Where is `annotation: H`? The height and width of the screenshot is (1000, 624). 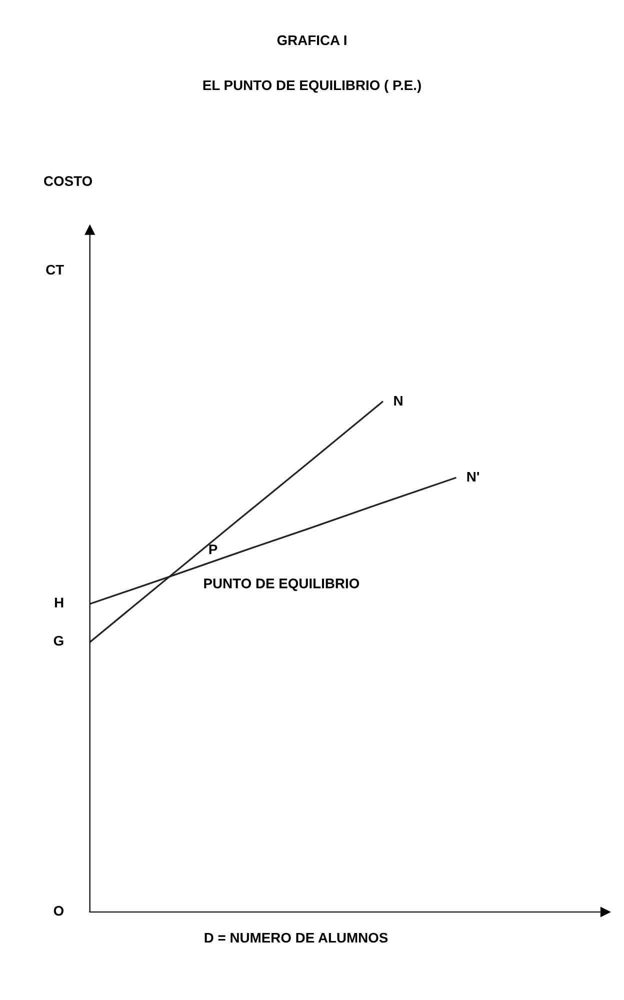
annotation: H is located at coordinates (59, 603).